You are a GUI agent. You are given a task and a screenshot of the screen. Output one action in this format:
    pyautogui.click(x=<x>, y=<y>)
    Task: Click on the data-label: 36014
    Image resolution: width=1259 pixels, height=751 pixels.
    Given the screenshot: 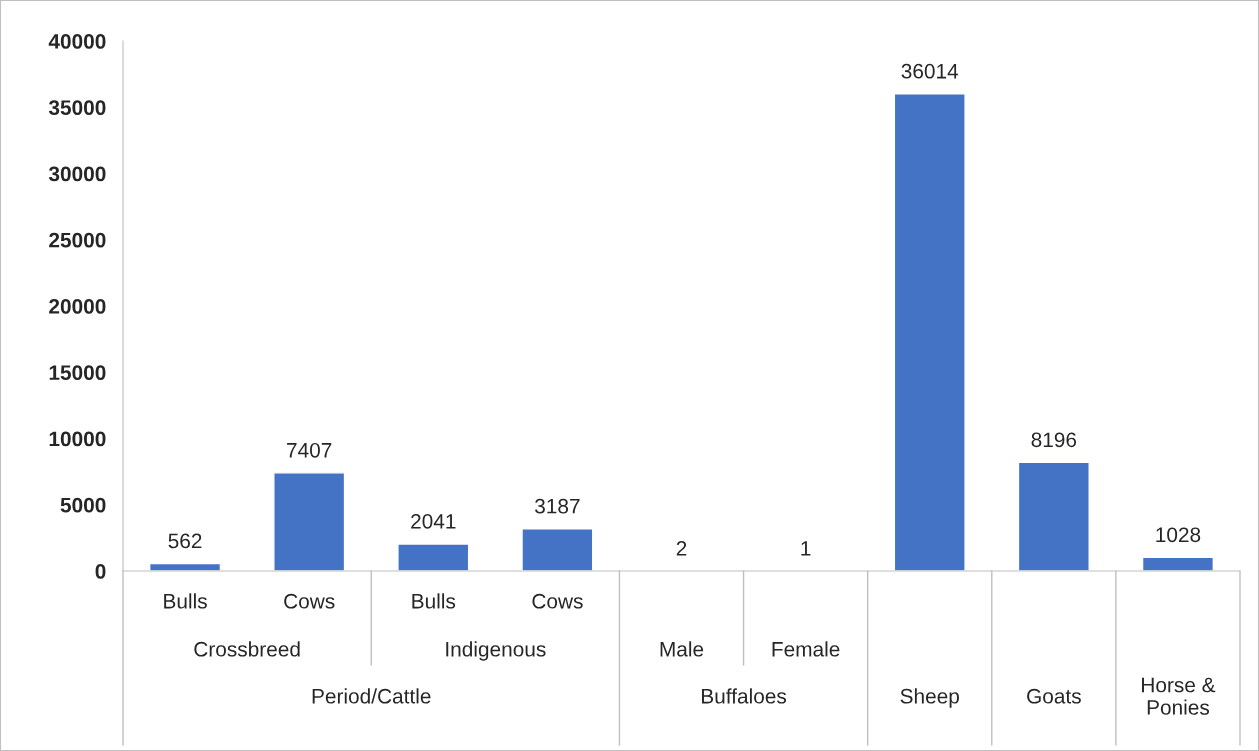 What is the action you would take?
    pyautogui.click(x=930, y=71)
    